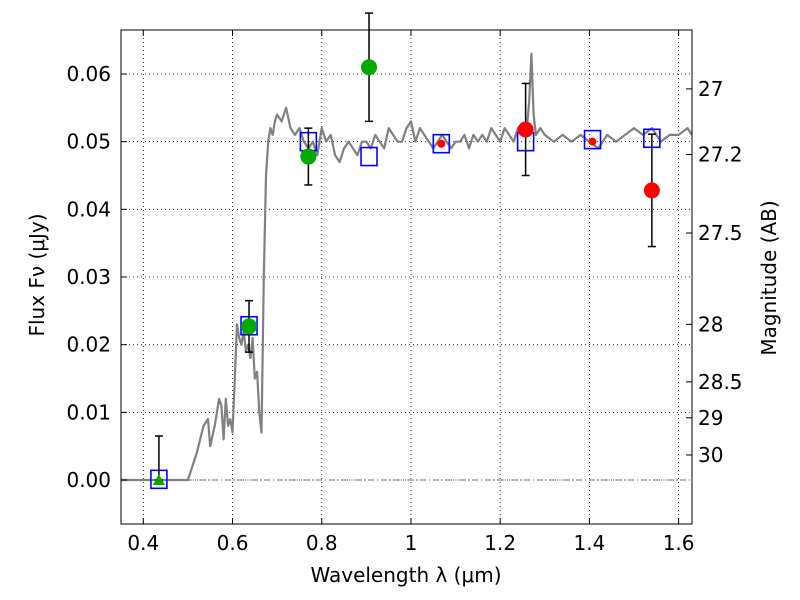  What do you see at coordinates (679, 543) in the screenshot?
I see `x-tick-label: 1.6` at bounding box center [679, 543].